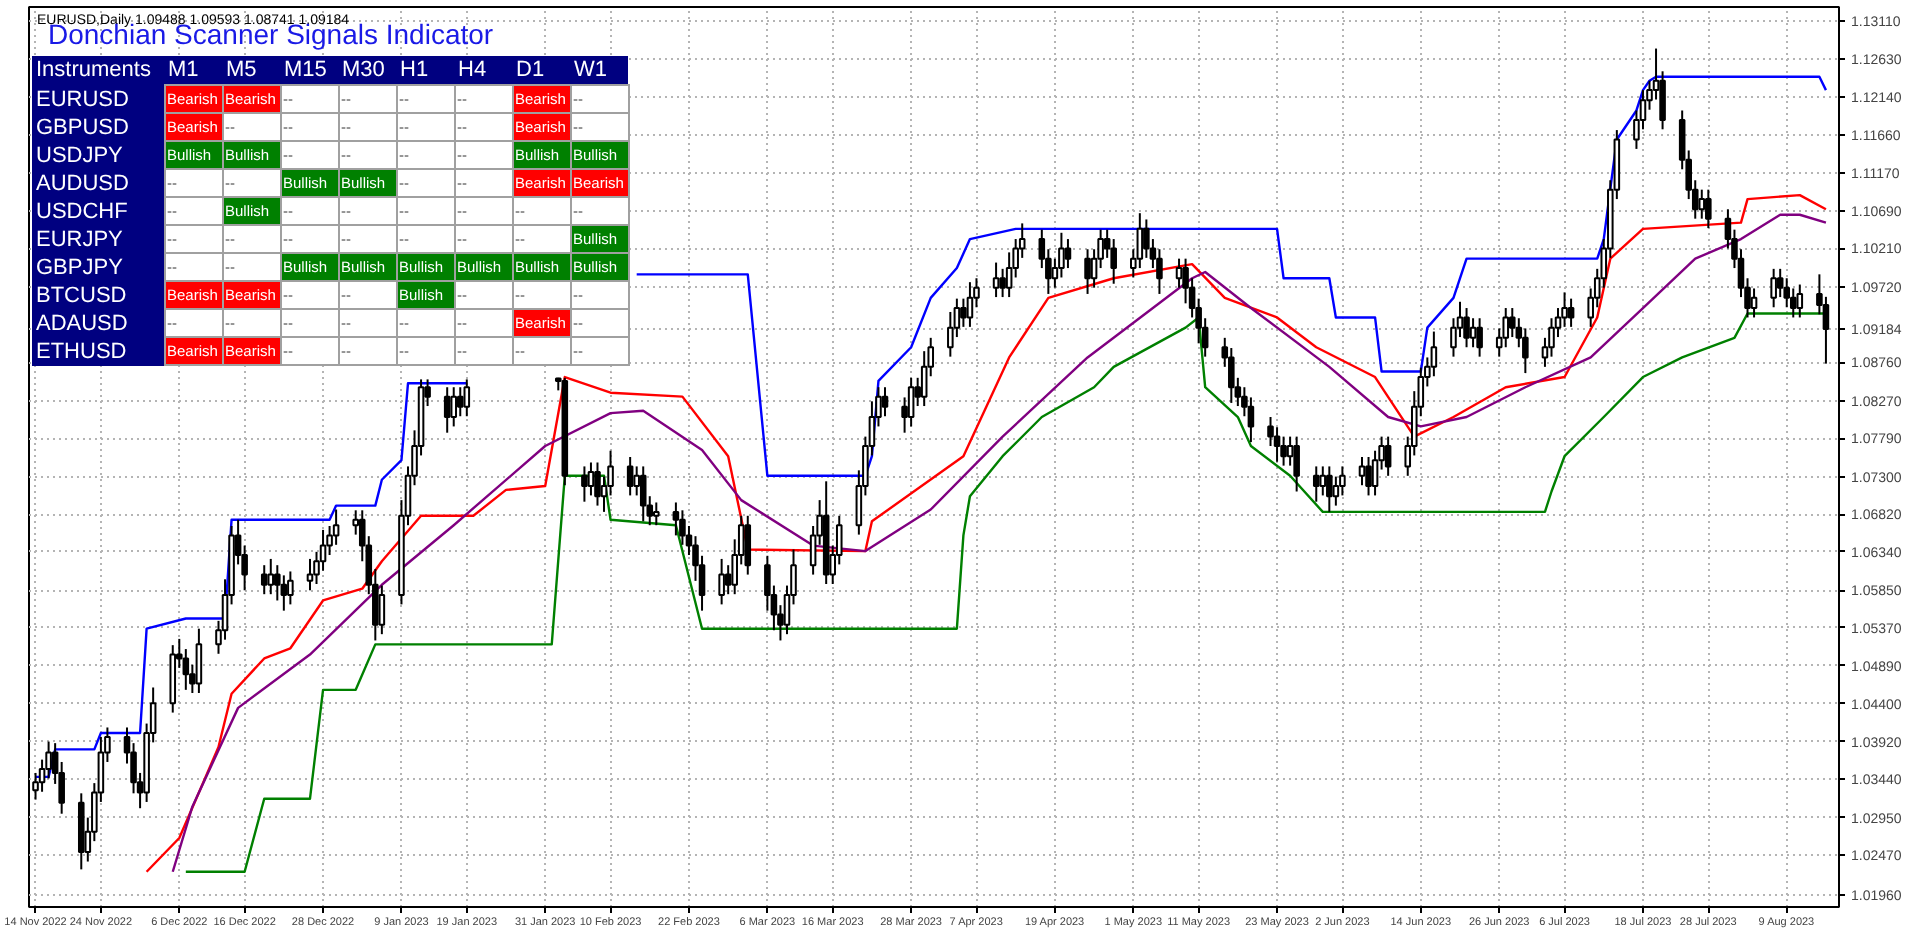 Image resolution: width=1920 pixels, height=938 pixels. I want to click on category-label: M5, so click(251, 70).